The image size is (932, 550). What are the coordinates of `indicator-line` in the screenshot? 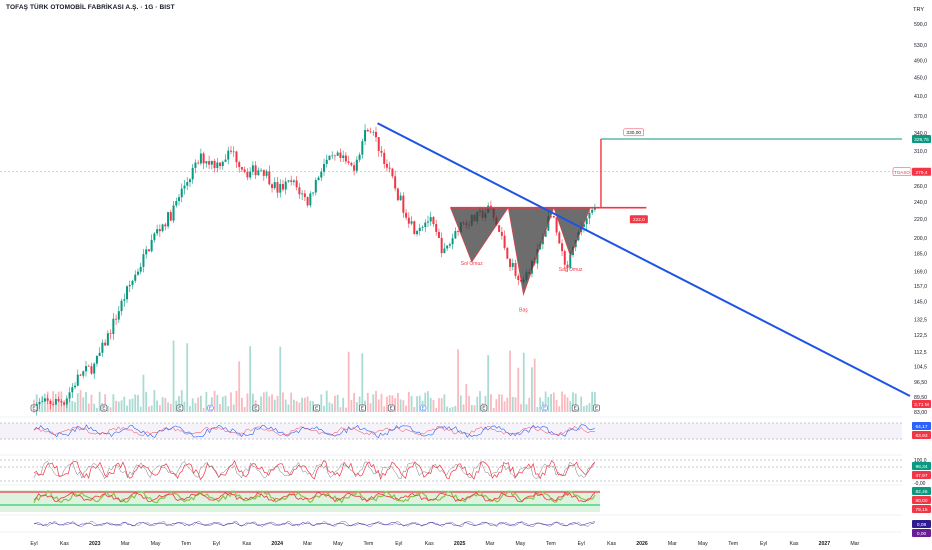 It's located at (314, 470).